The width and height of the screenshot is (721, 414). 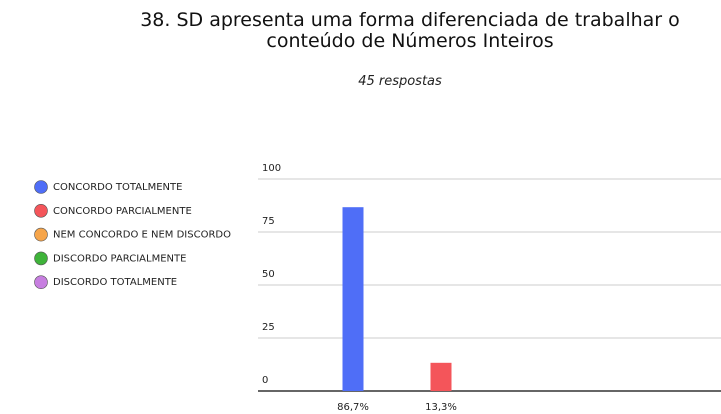 I want to click on value-label: 13,3%, so click(x=441, y=407).